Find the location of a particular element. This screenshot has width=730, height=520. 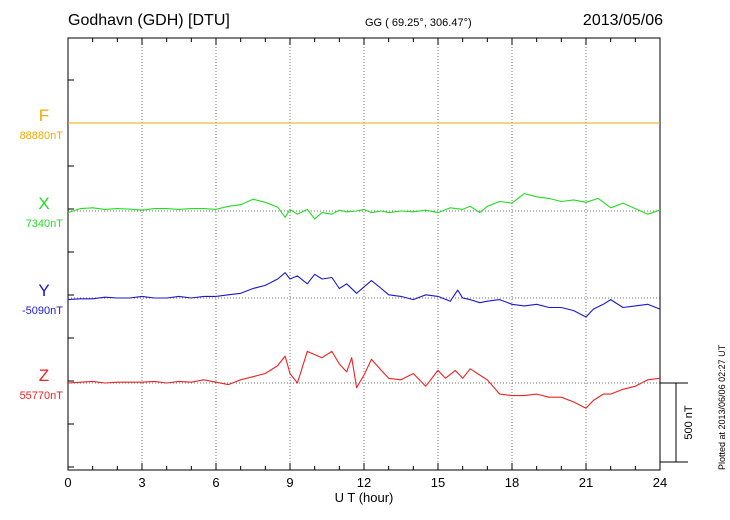

scale-bar-label: 500 nT is located at coordinates (689, 422).